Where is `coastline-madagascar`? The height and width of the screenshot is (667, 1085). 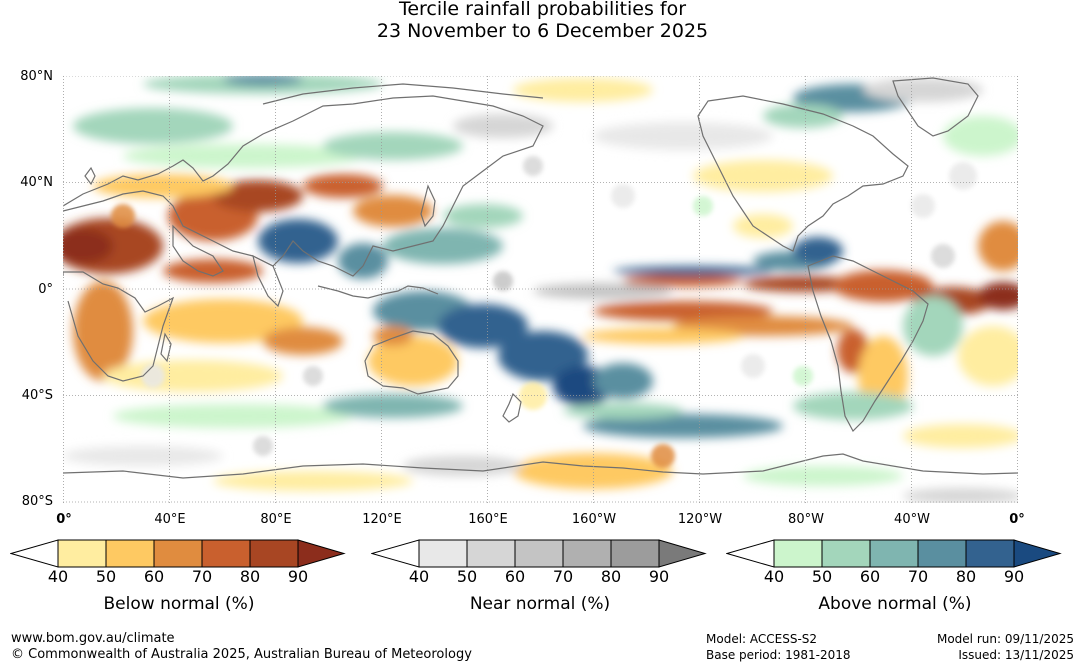 coastline-madagascar is located at coordinates (166, 347).